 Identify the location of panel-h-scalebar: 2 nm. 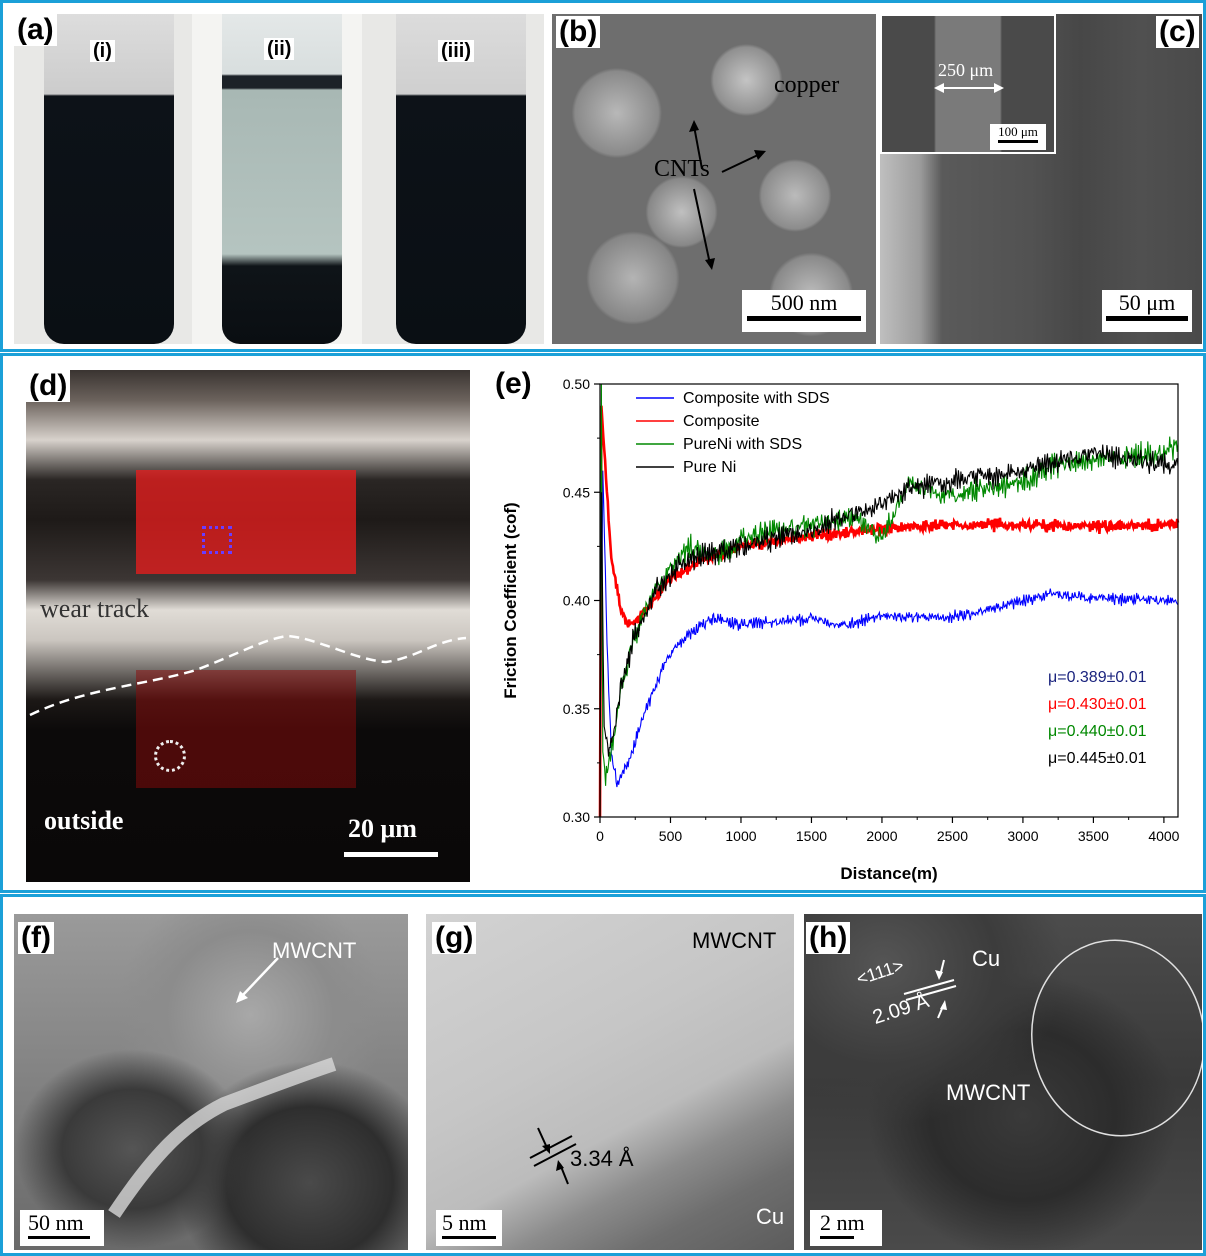
(846, 1228).